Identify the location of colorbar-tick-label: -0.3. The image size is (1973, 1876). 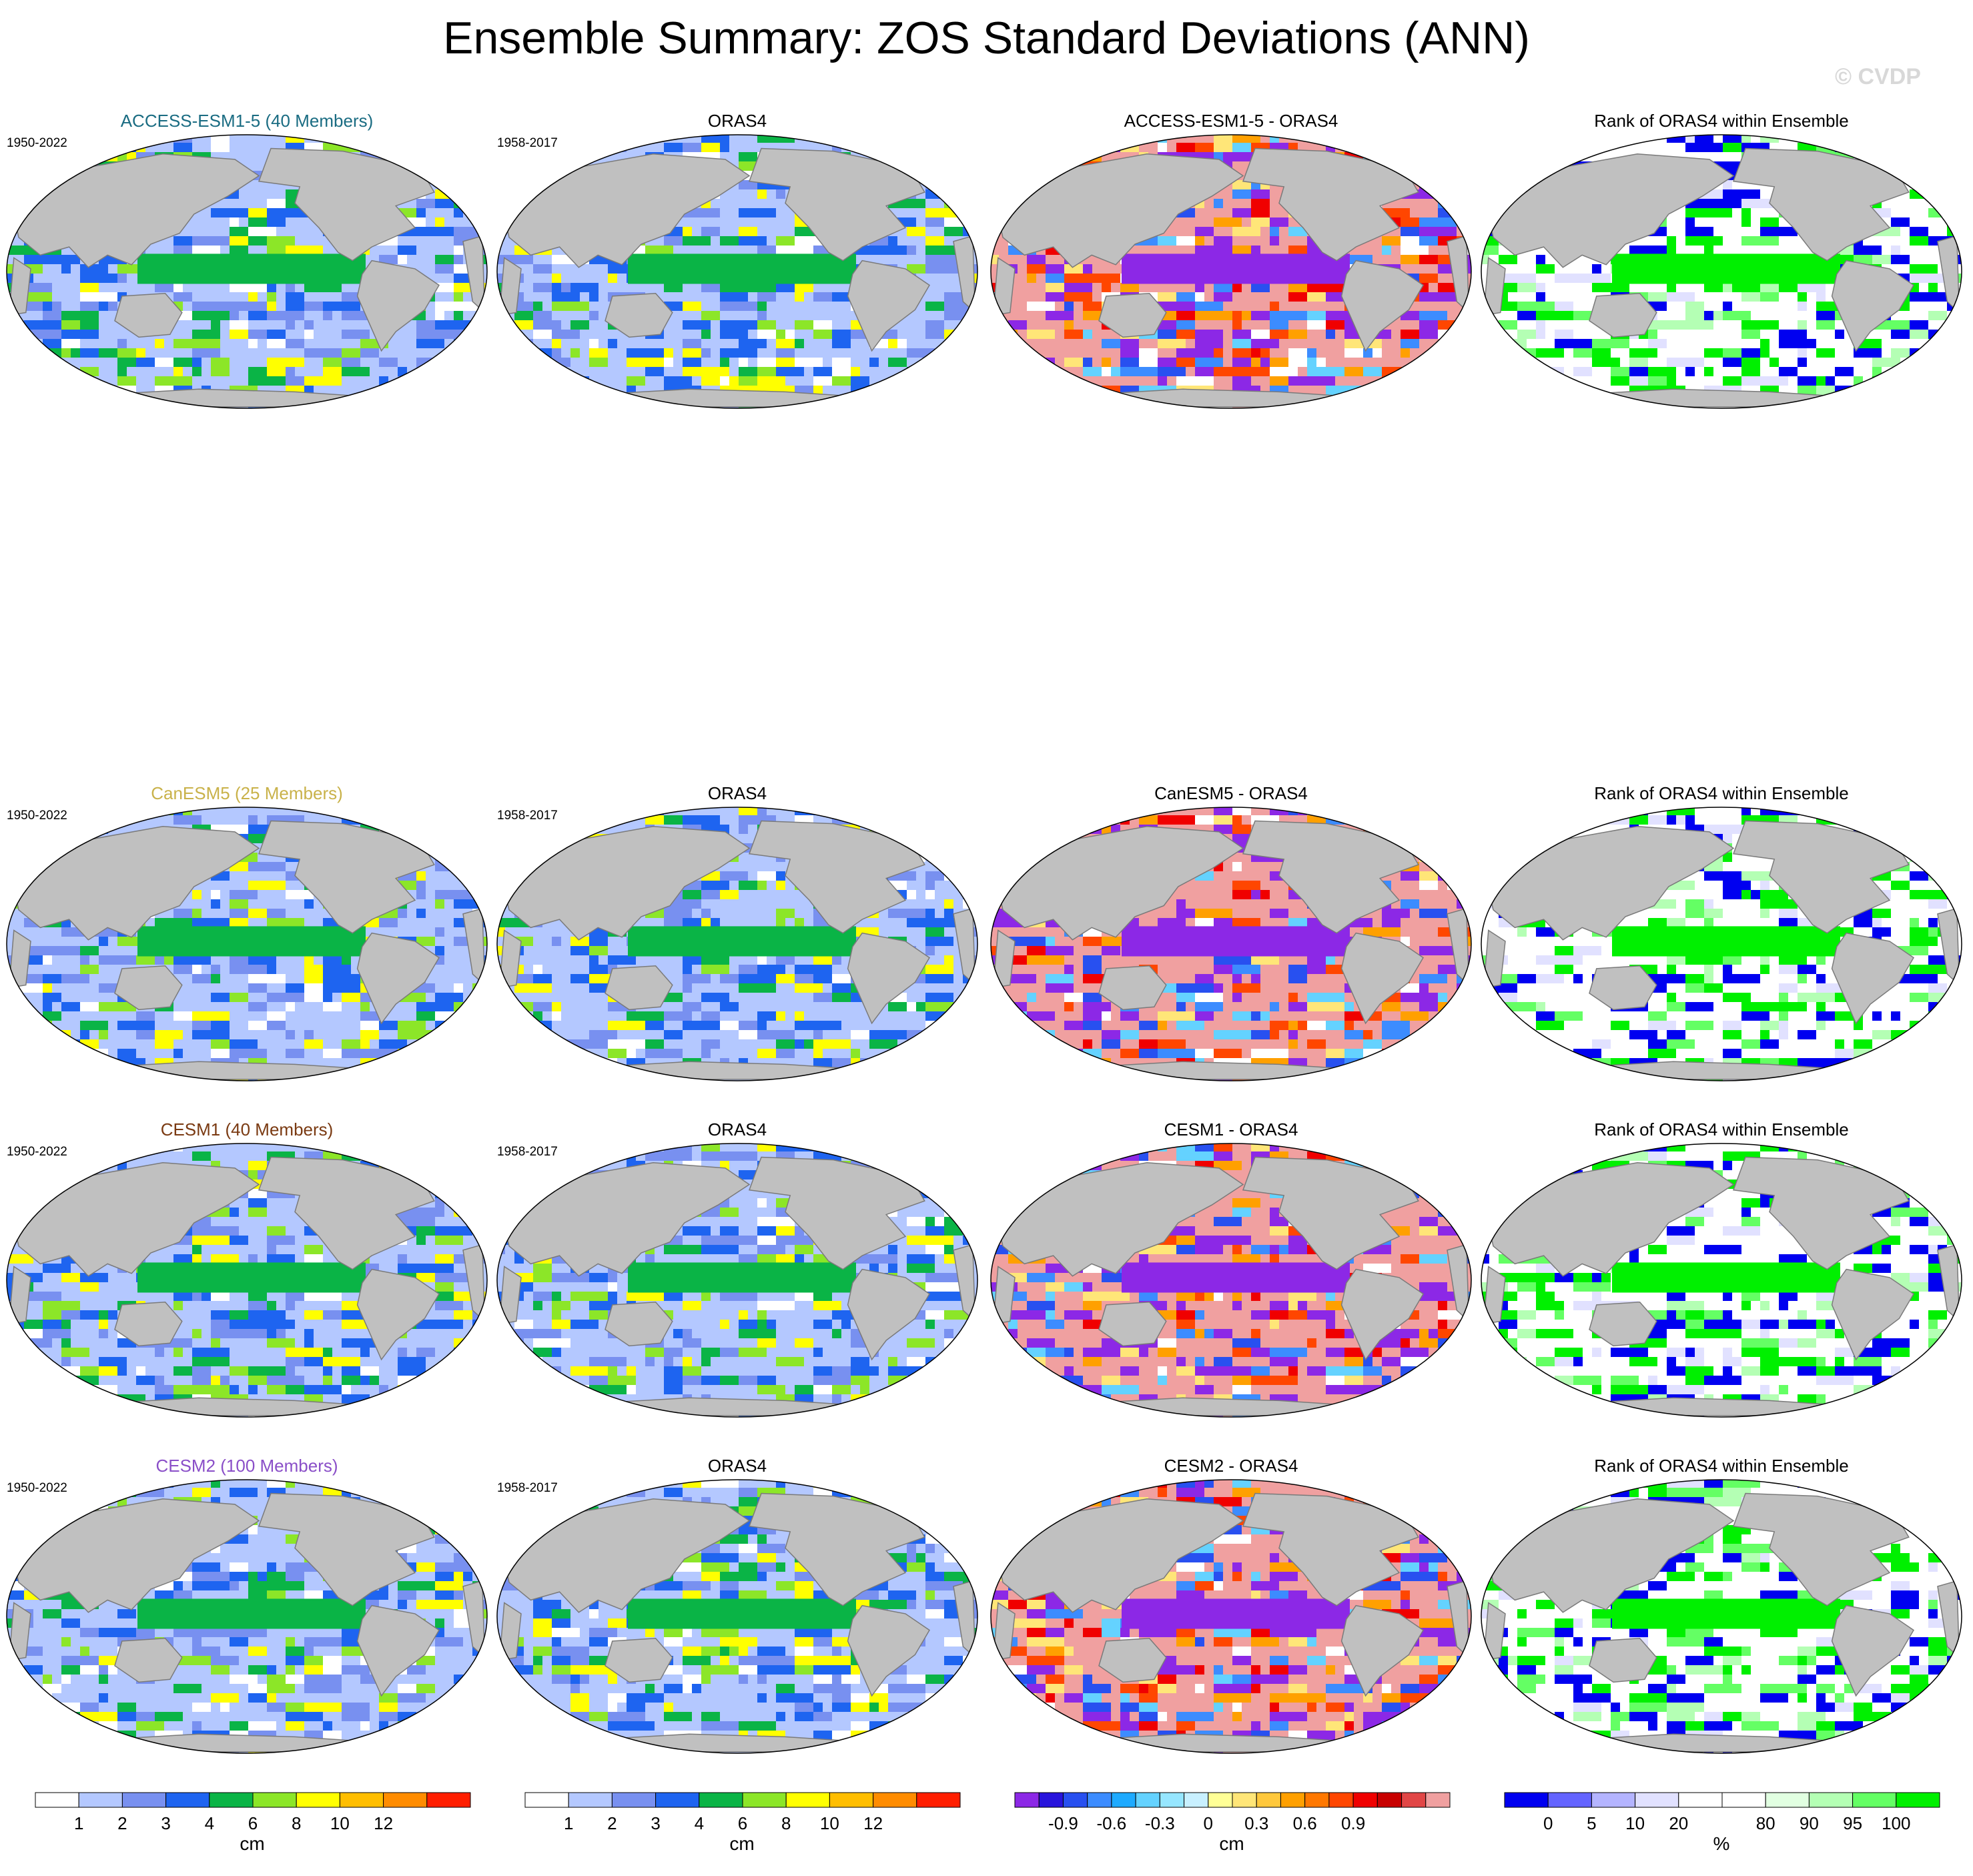
(1159, 1823).